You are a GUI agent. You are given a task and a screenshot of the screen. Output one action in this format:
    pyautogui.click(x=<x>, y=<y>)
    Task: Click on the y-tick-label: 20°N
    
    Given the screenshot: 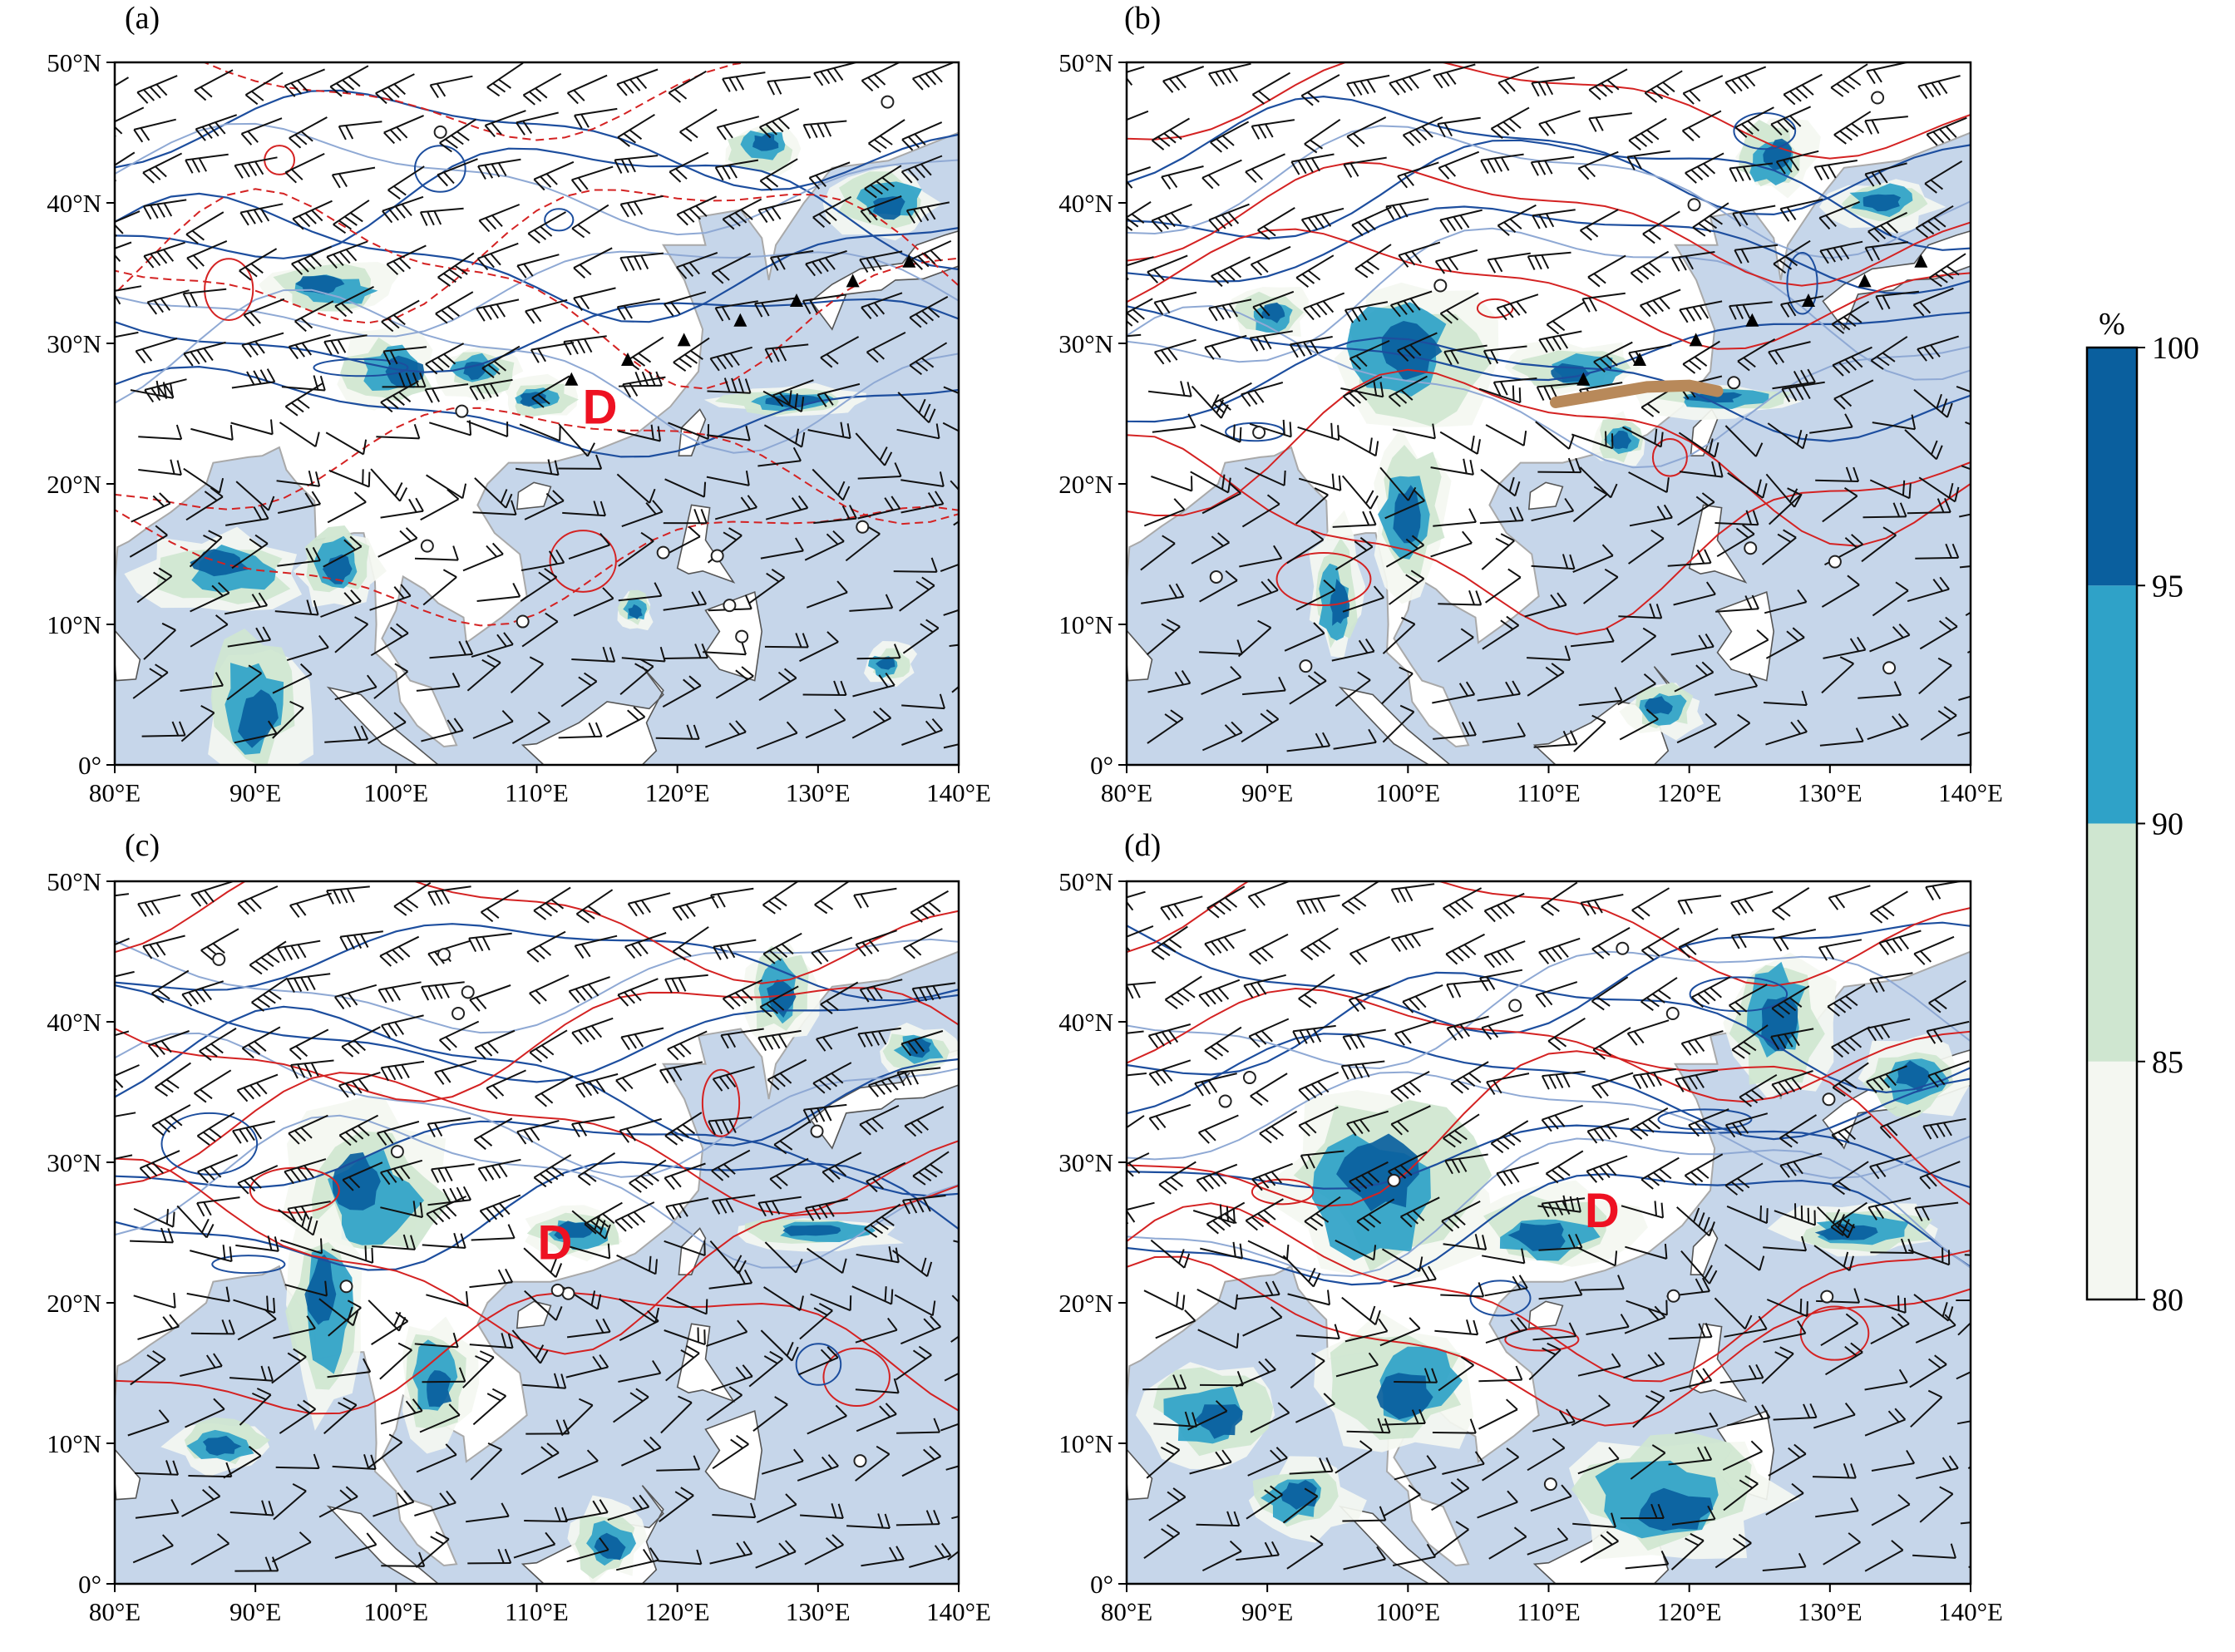 What is the action you would take?
    pyautogui.click(x=1085, y=1304)
    